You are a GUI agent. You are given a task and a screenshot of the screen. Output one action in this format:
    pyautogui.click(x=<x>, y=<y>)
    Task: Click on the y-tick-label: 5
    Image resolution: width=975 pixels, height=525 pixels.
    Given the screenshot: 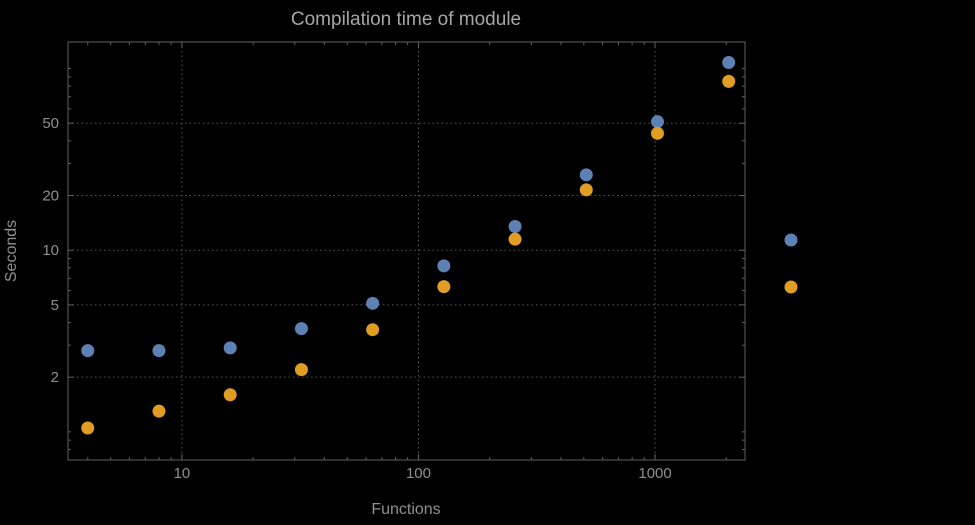 What is the action you would take?
    pyautogui.click(x=55, y=305)
    